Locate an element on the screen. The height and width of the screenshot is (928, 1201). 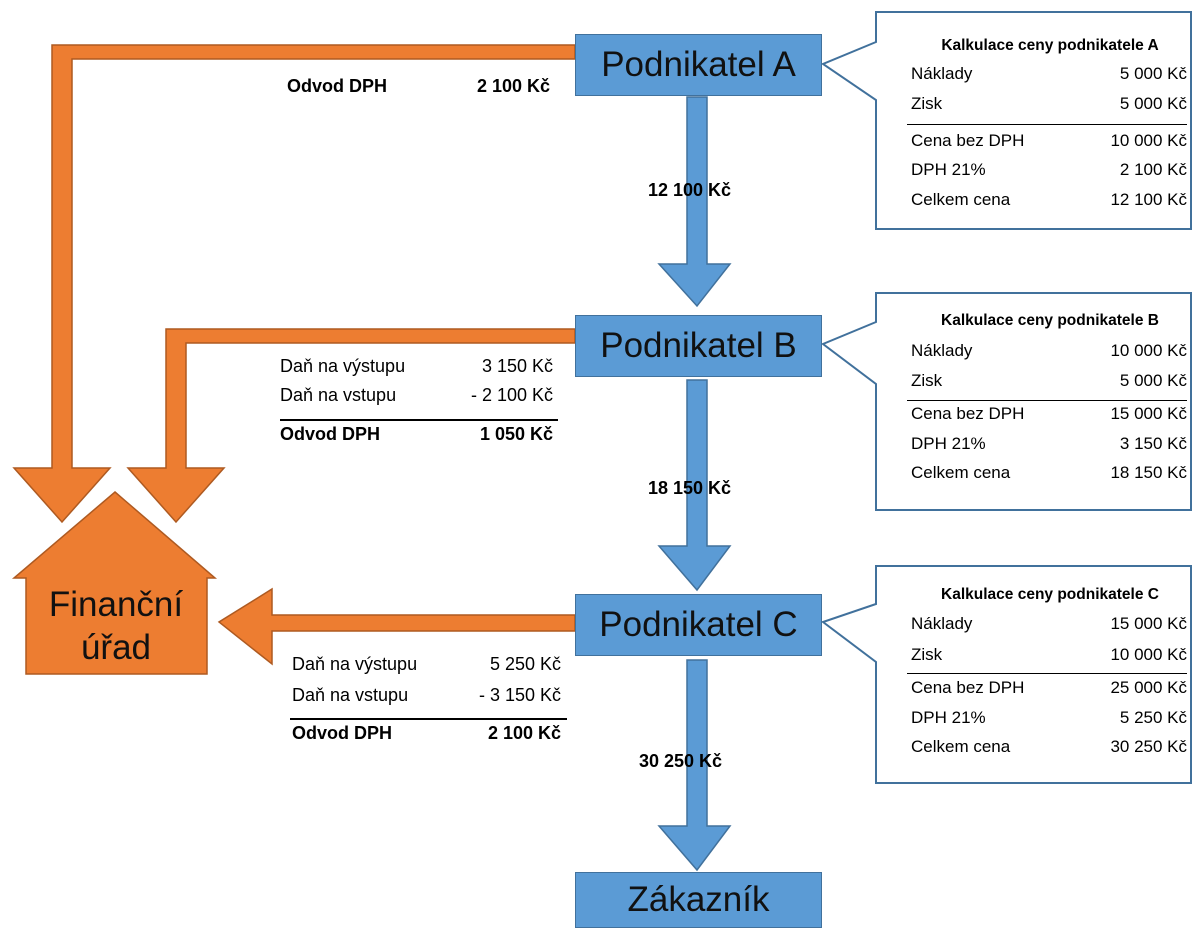
calc-a-row-label: DPH 21% is located at coordinates (948, 169).